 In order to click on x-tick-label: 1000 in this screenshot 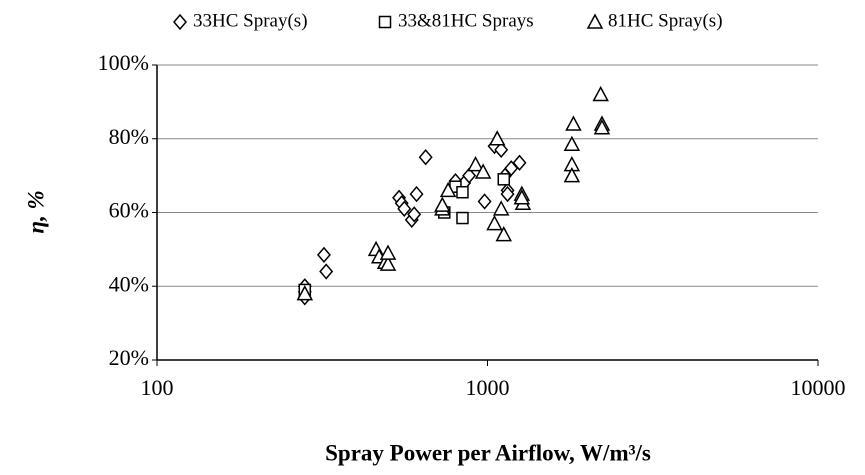, I will do `click(488, 387)`.